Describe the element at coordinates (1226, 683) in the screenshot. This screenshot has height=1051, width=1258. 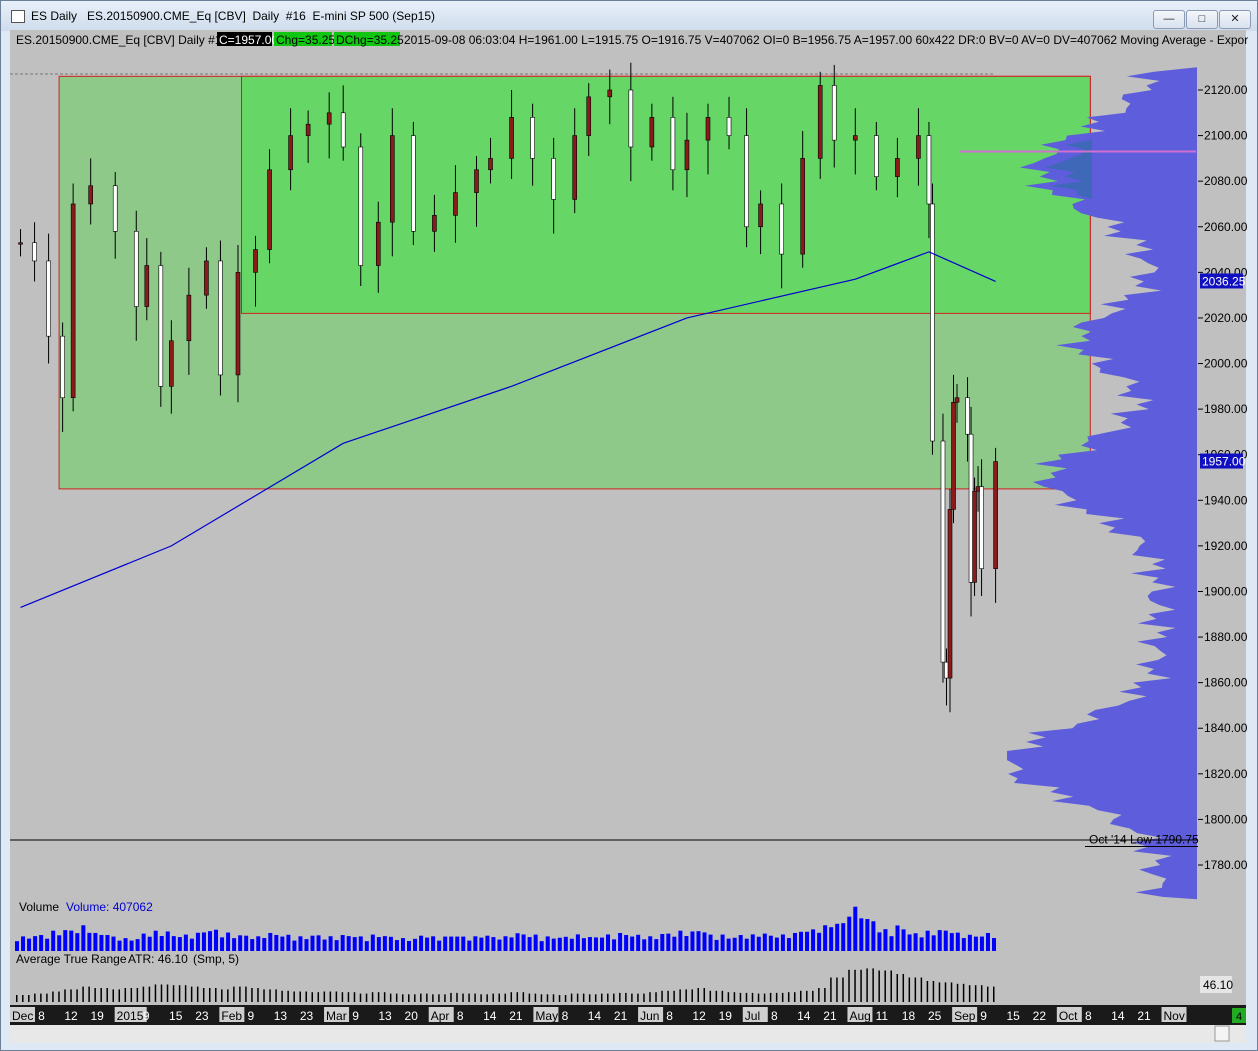
I see `price-tick-label: 1860.00` at that location.